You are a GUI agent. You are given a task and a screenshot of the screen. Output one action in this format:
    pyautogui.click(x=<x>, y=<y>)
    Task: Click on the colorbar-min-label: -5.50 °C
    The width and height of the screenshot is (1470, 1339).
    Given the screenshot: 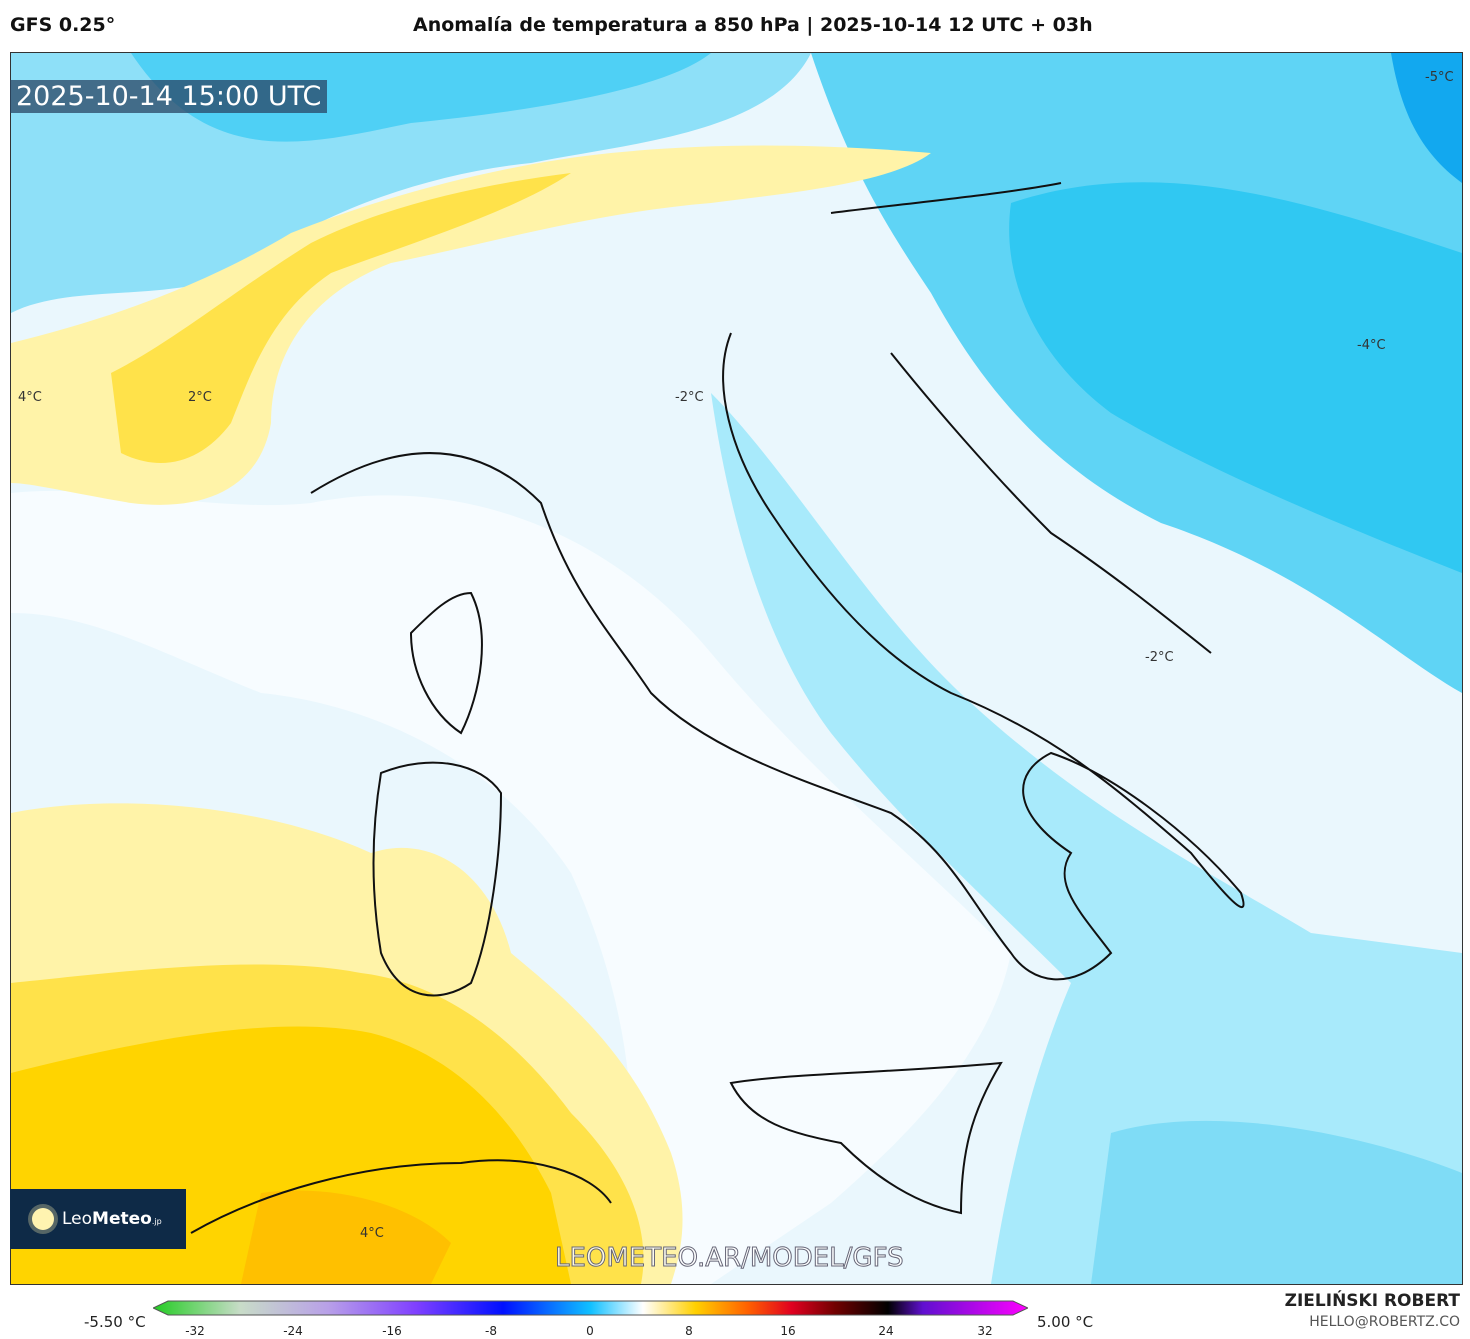 What is the action you would take?
    pyautogui.click(x=115, y=1322)
    